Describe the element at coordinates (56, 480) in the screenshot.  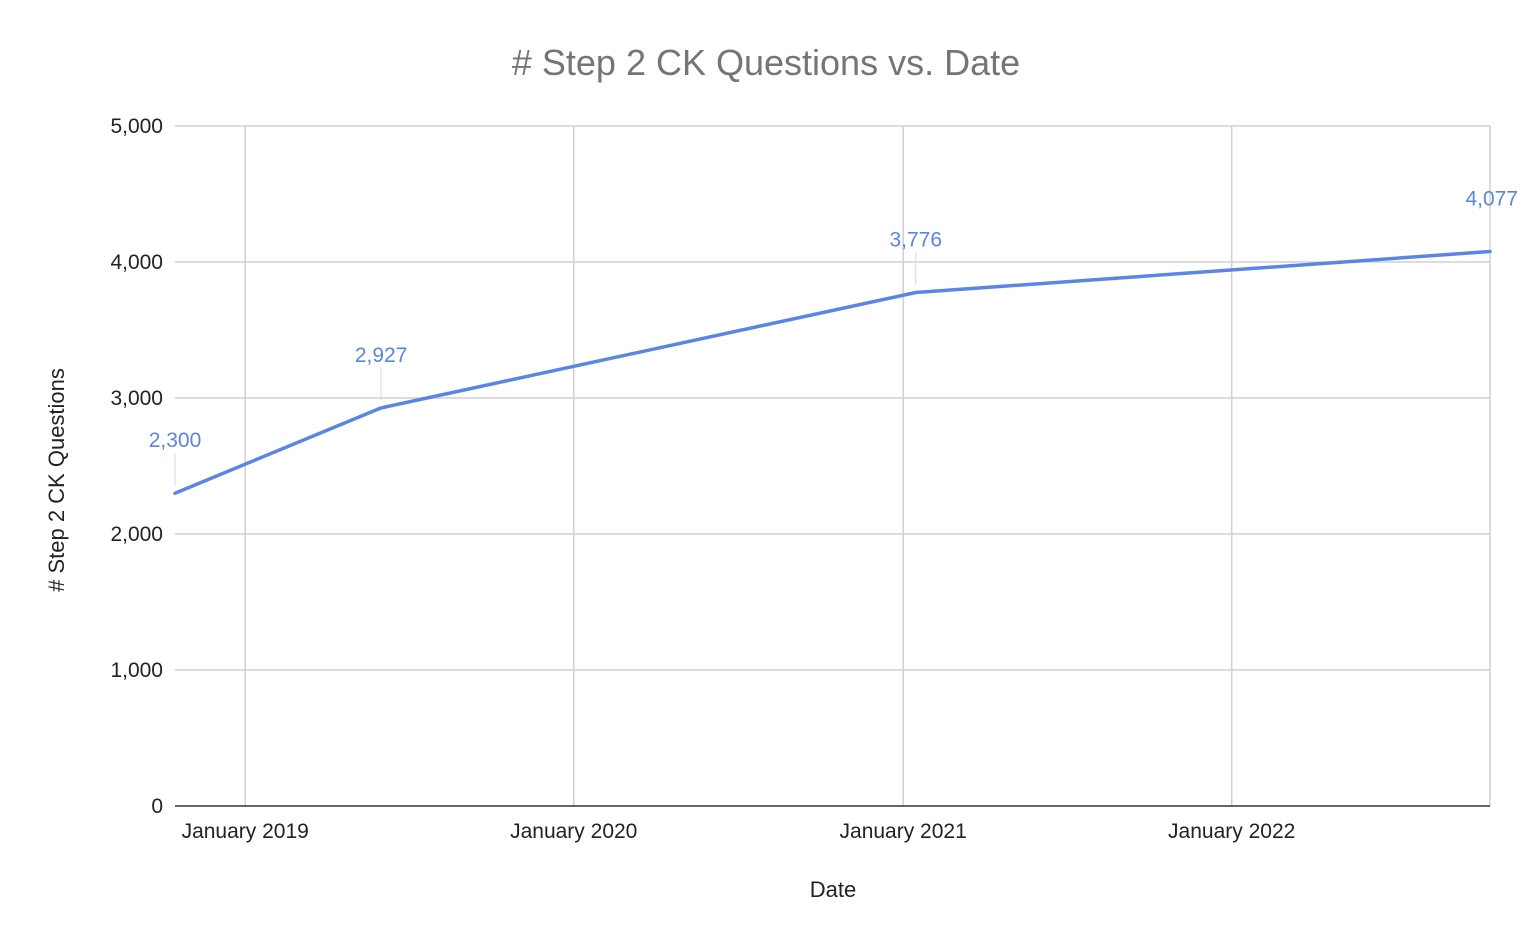
I see `y-axis-title: # Step 2 CK Questions` at that location.